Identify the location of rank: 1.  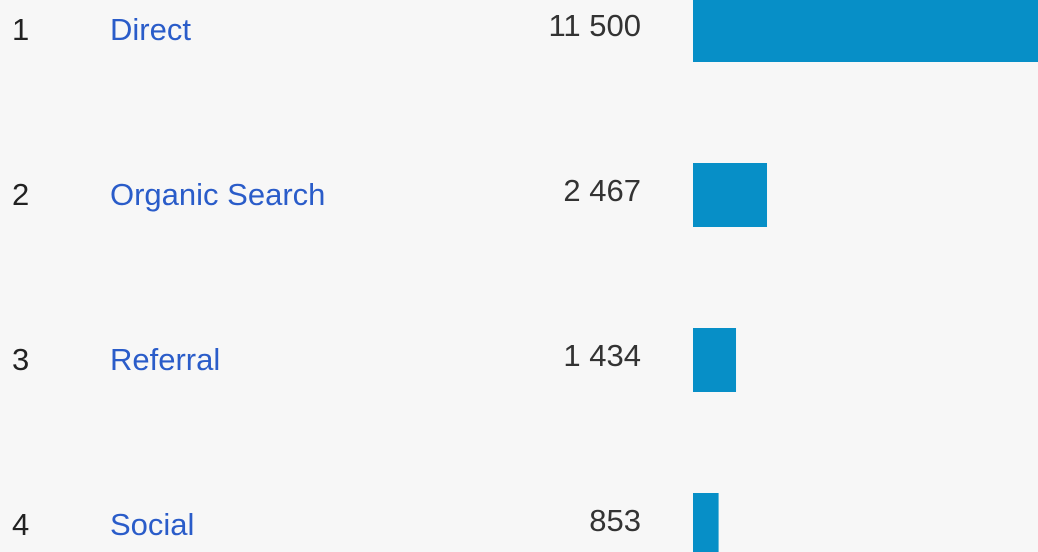
(20, 29).